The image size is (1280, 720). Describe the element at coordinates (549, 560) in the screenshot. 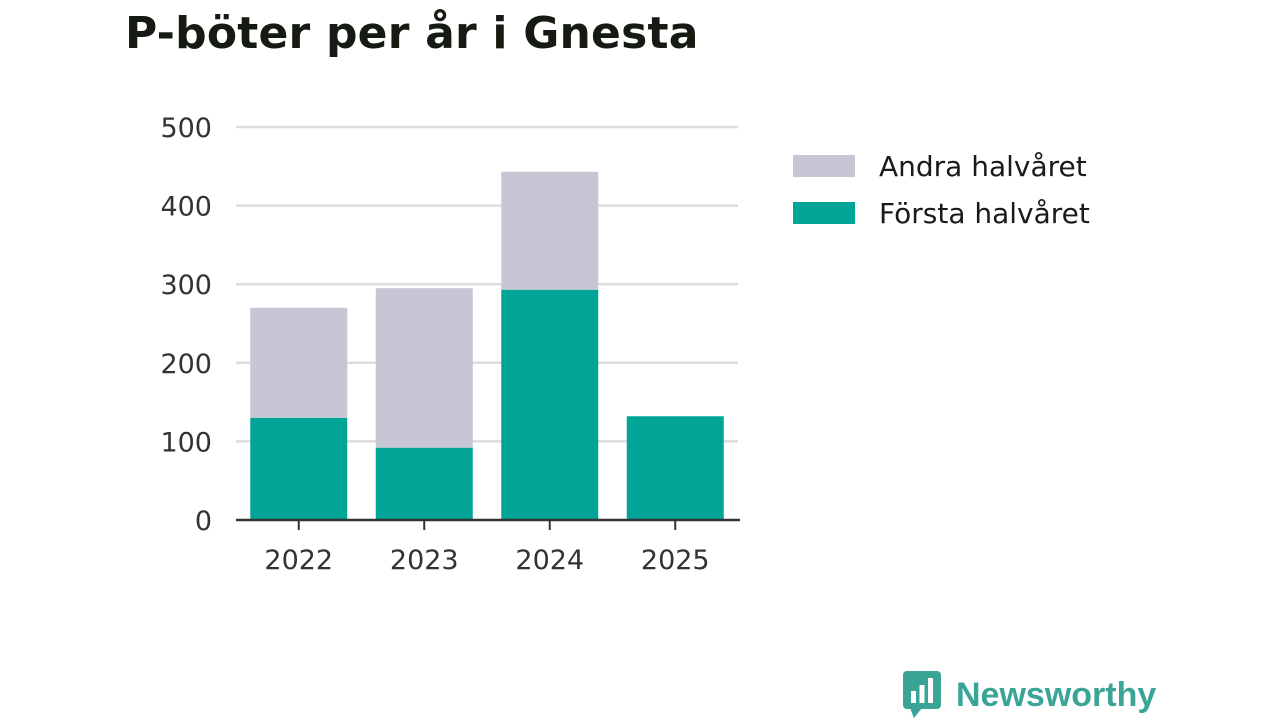

I see `x-tick-label: 2024` at that location.